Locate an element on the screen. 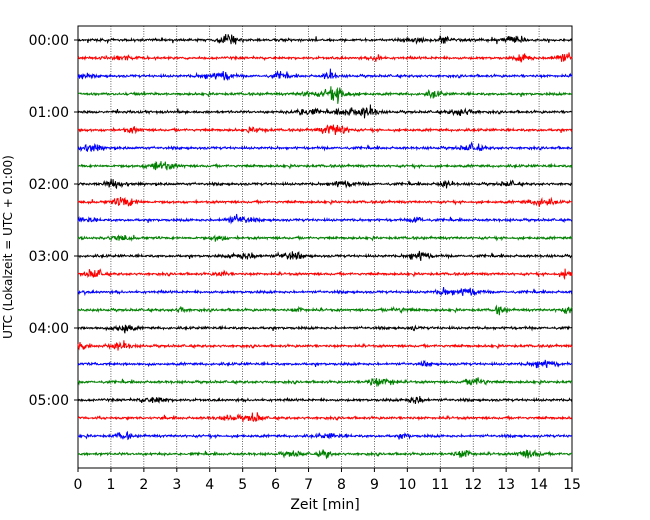 The width and height of the screenshot is (650, 520). x-tick-label-0: 0 is located at coordinates (78, 485).